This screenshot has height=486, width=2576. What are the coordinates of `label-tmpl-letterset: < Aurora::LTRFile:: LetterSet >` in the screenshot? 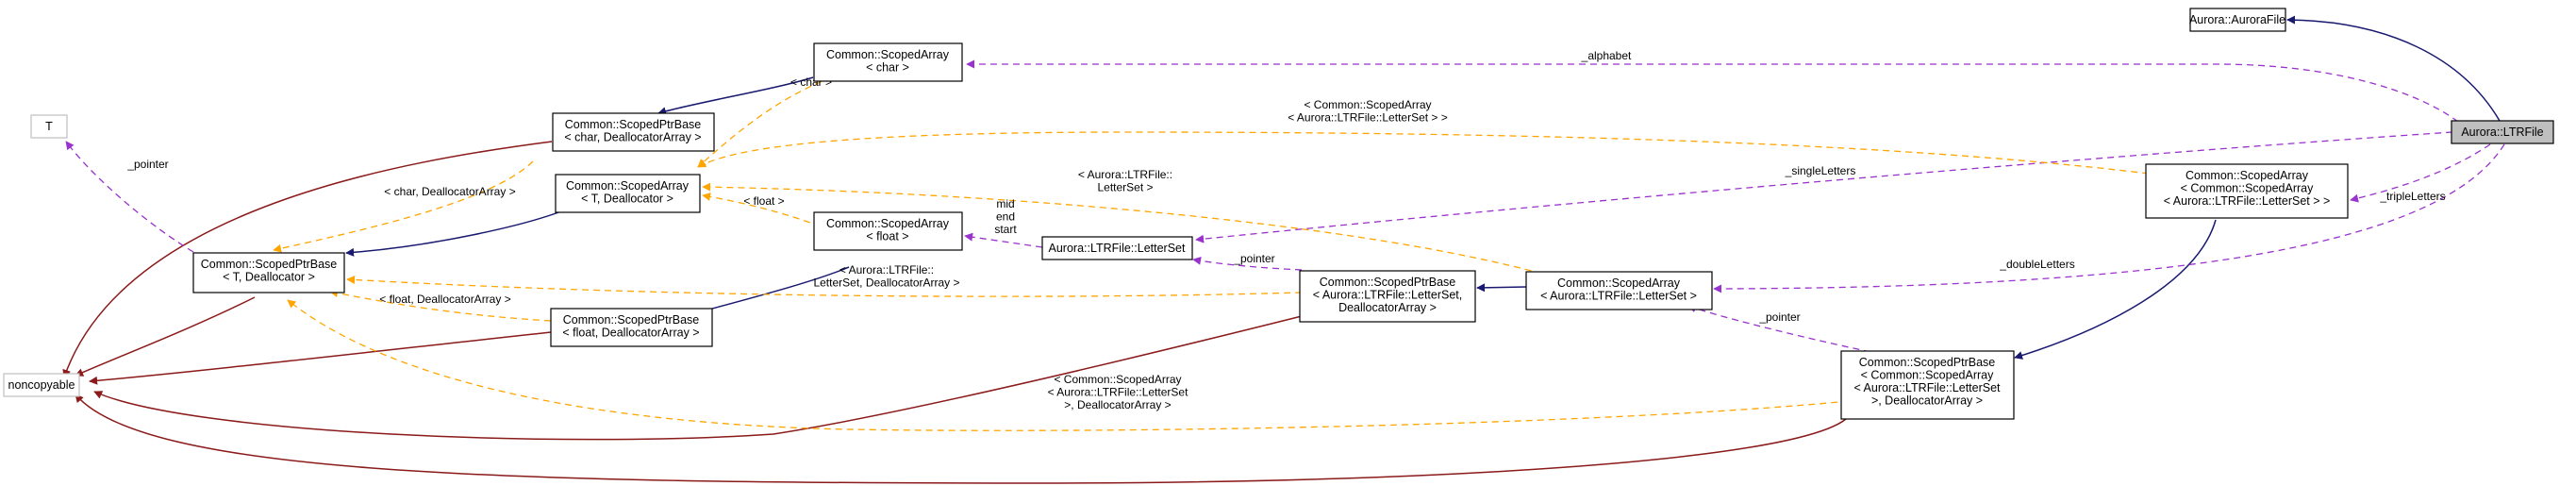 It's located at (1125, 181).